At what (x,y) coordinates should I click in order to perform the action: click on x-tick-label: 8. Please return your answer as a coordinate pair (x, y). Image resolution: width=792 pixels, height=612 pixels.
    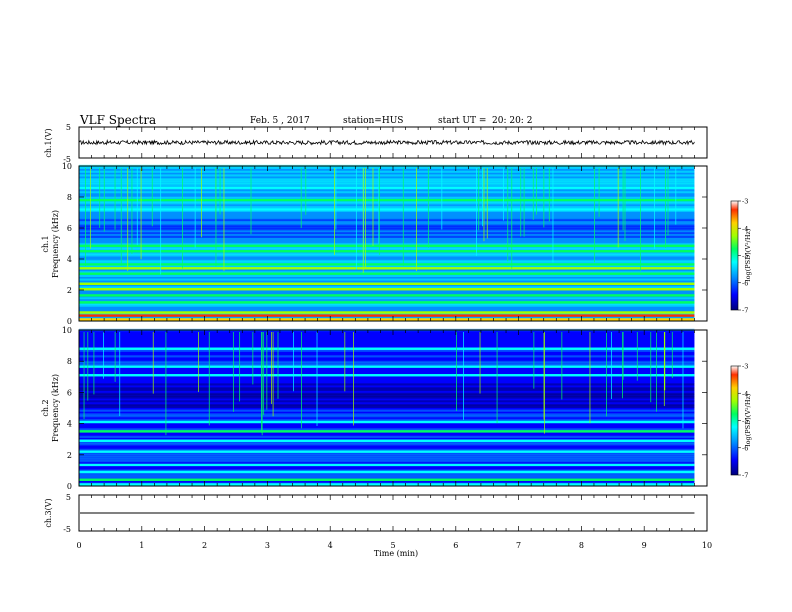
    Looking at the image, I should click on (581, 545).